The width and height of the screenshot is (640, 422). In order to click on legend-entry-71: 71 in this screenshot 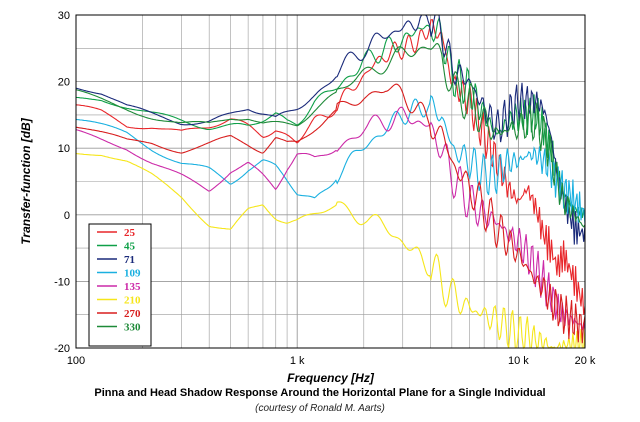, I will do `click(129, 260)`.